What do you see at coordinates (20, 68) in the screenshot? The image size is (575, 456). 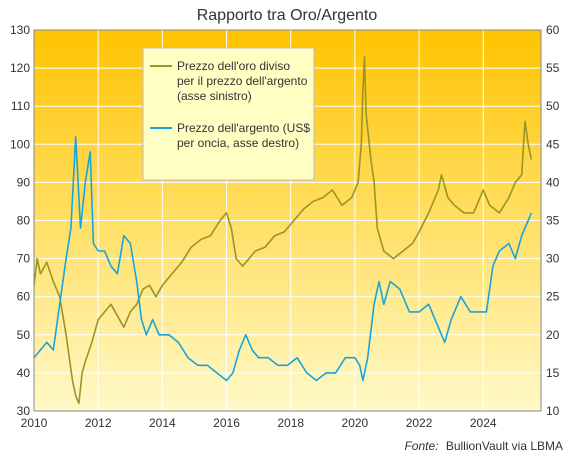 I see `y-left-tick-label: 120` at bounding box center [20, 68].